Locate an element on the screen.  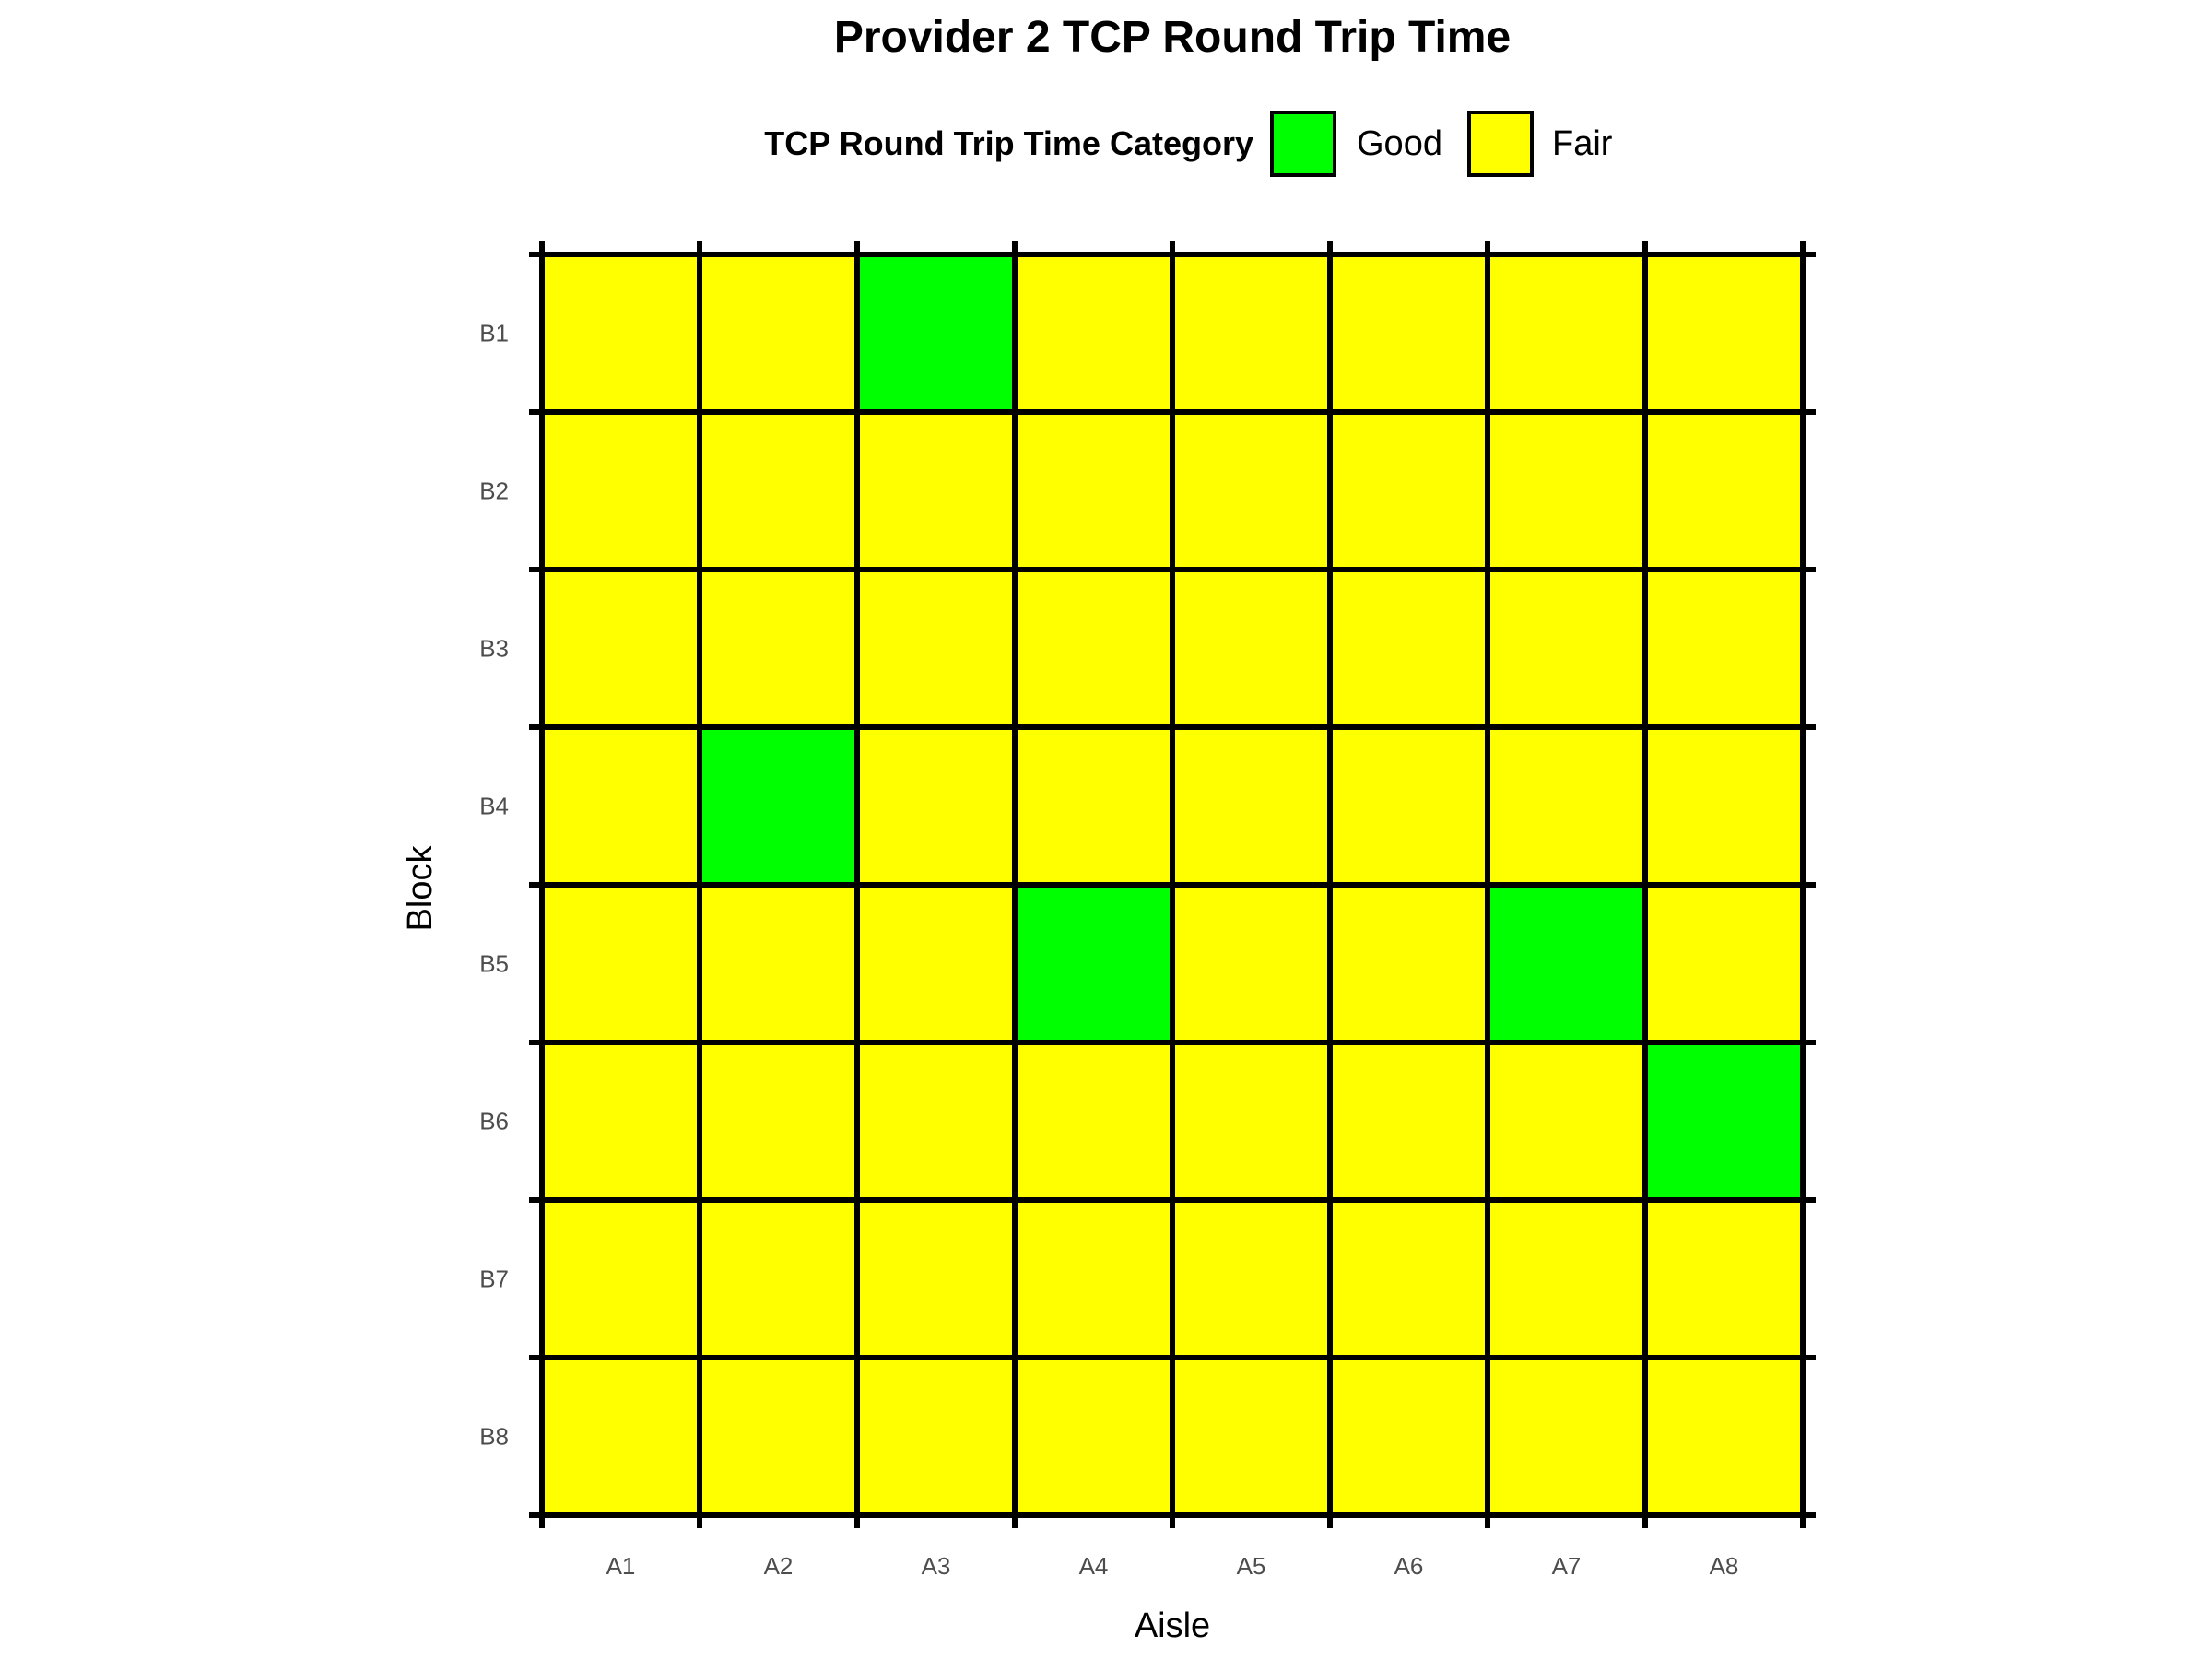
legend: TCP Round Trip Time Category Good Fair is located at coordinates (1188, 144).